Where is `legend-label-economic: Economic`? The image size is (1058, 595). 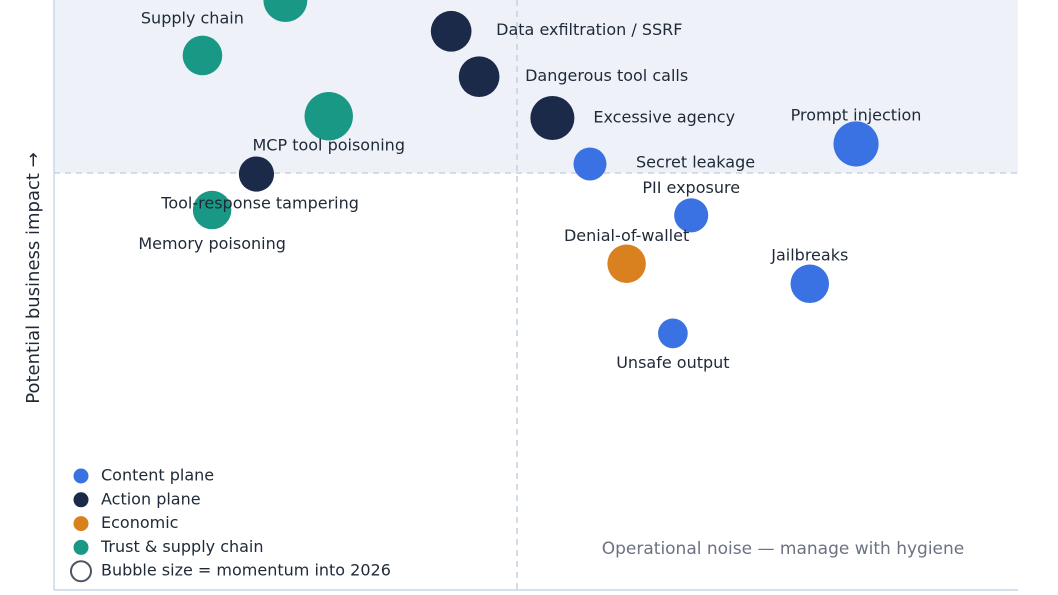 legend-label-economic: Economic is located at coordinates (139, 522).